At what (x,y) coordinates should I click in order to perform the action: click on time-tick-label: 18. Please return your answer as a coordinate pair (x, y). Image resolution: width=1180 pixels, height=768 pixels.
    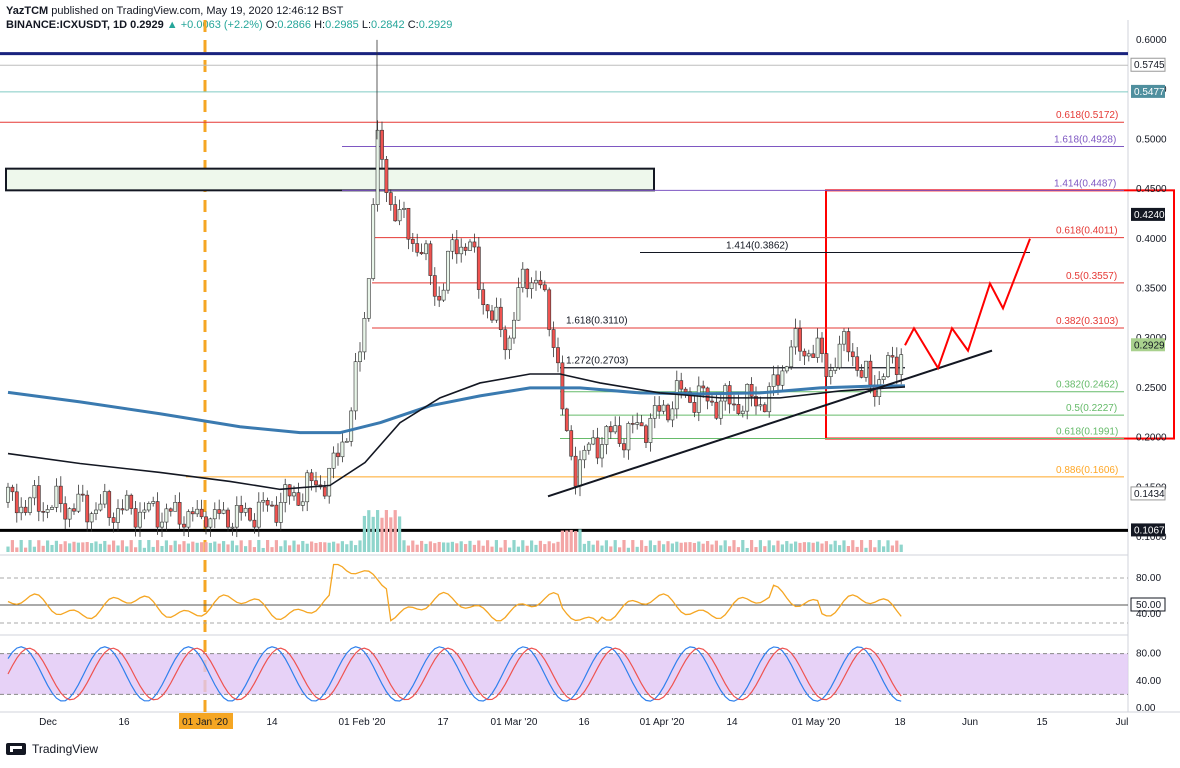
    Looking at the image, I should click on (900, 722).